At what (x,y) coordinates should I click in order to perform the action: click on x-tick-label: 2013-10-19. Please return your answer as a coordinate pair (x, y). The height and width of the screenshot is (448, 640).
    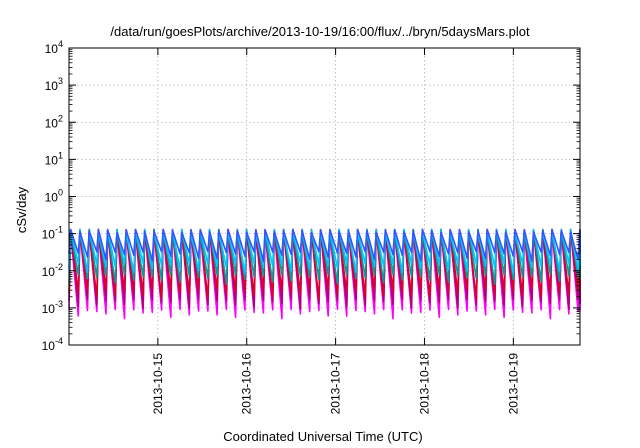
    Looking at the image, I should click on (513, 384).